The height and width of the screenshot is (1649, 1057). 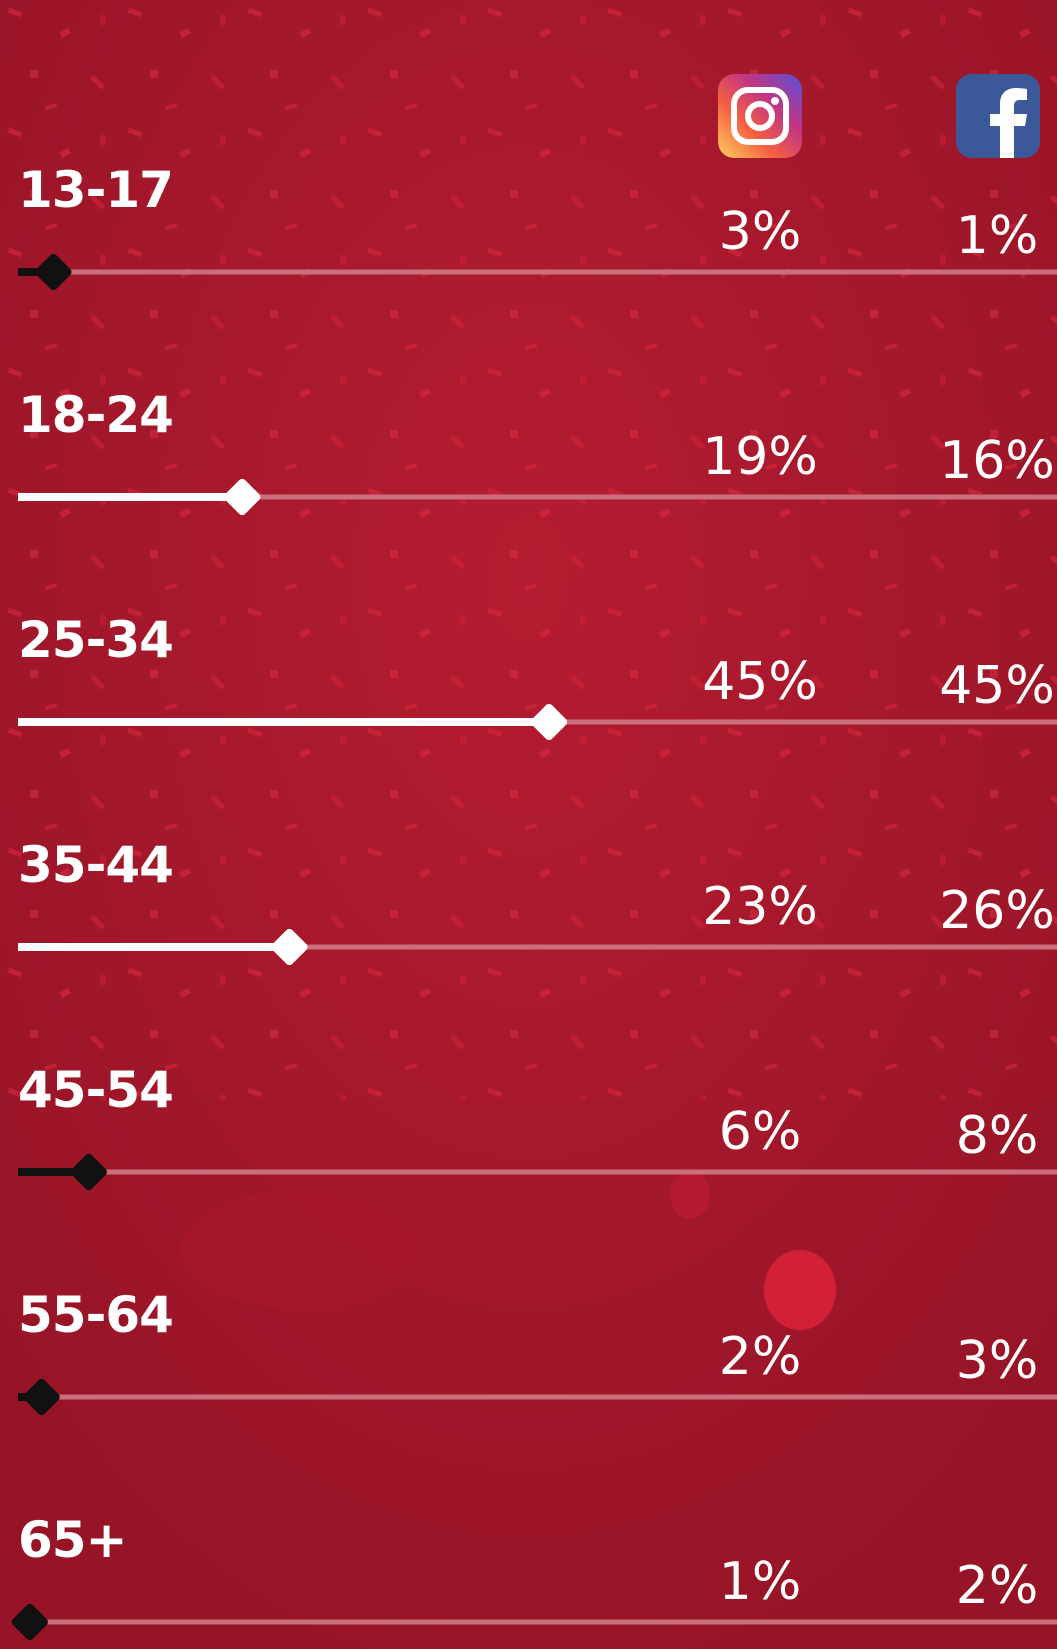 What do you see at coordinates (760, 1132) in the screenshot?
I see `instagram-percent-label: 6%` at bounding box center [760, 1132].